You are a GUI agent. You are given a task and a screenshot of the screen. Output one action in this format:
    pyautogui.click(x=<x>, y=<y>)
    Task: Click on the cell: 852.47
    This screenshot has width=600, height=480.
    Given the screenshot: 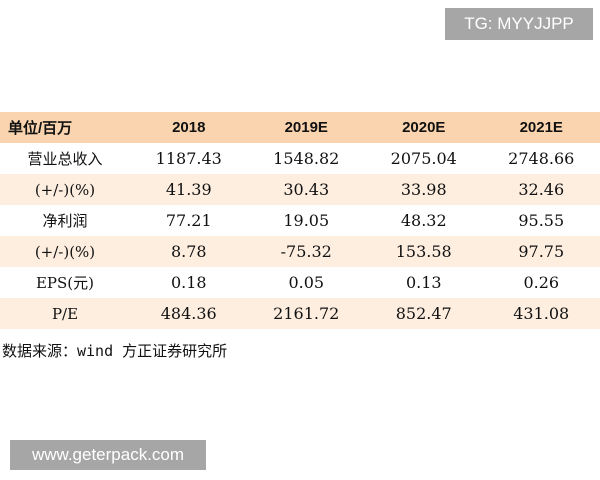 What is the action you would take?
    pyautogui.click(x=424, y=313)
    